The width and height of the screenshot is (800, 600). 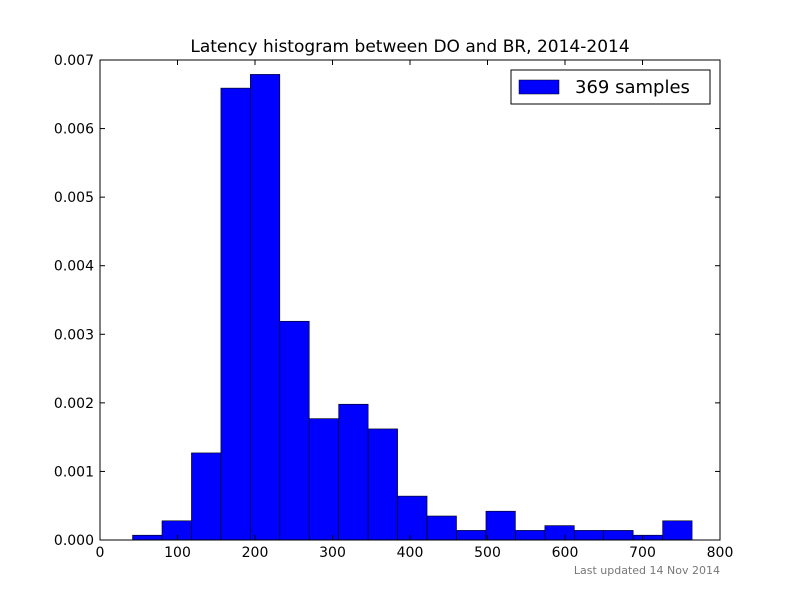 What do you see at coordinates (74, 472) in the screenshot?
I see `y-tick-label: 0.001` at bounding box center [74, 472].